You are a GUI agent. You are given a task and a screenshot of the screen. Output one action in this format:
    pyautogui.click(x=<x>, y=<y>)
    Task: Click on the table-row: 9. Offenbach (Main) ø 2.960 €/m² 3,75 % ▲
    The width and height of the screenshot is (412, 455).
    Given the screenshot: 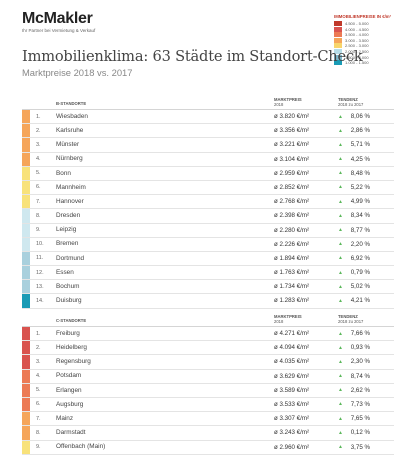 What is the action you would take?
    pyautogui.click(x=208, y=447)
    